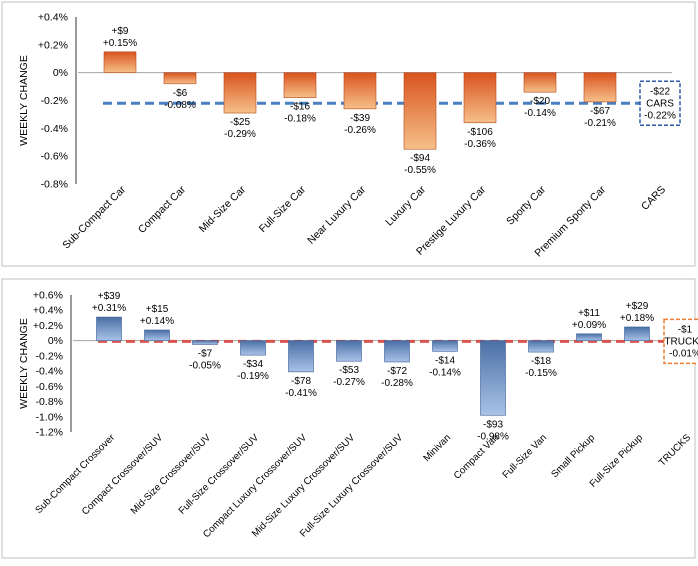  Describe the element at coordinates (301, 381) in the screenshot. I see `bar-dollar-label: -$78` at that location.